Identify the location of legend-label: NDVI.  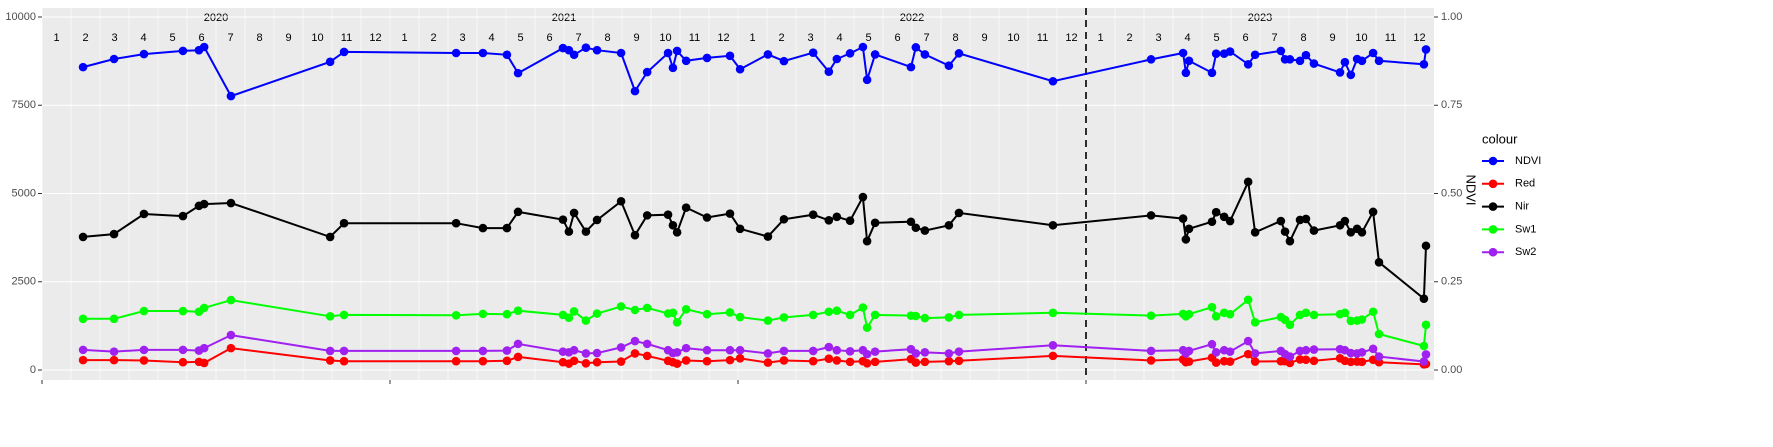
(1528, 161).